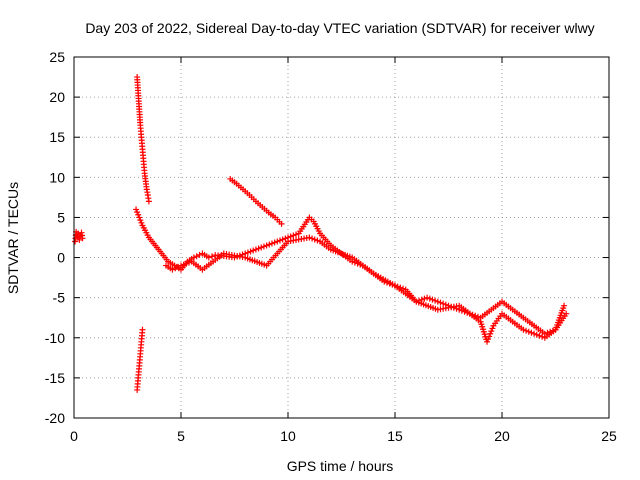 The width and height of the screenshot is (640, 480). What do you see at coordinates (55, 418) in the screenshot?
I see `y-tick-label: -20` at bounding box center [55, 418].